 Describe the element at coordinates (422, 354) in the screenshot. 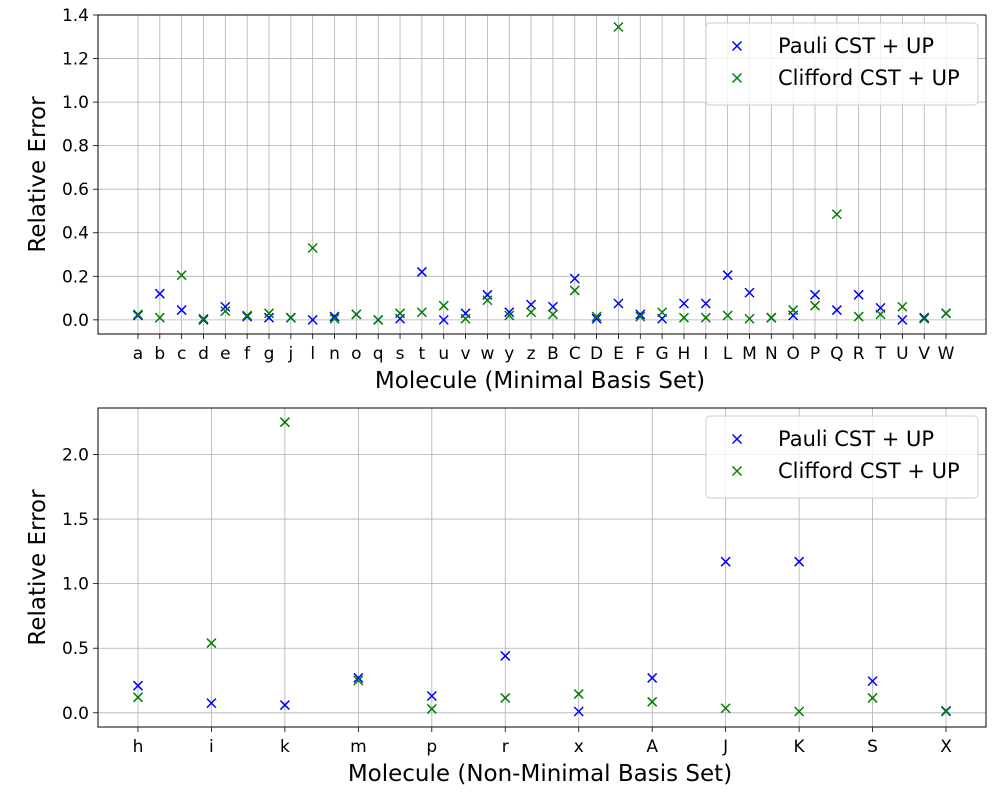

I see `x-tick-label: t` at that location.